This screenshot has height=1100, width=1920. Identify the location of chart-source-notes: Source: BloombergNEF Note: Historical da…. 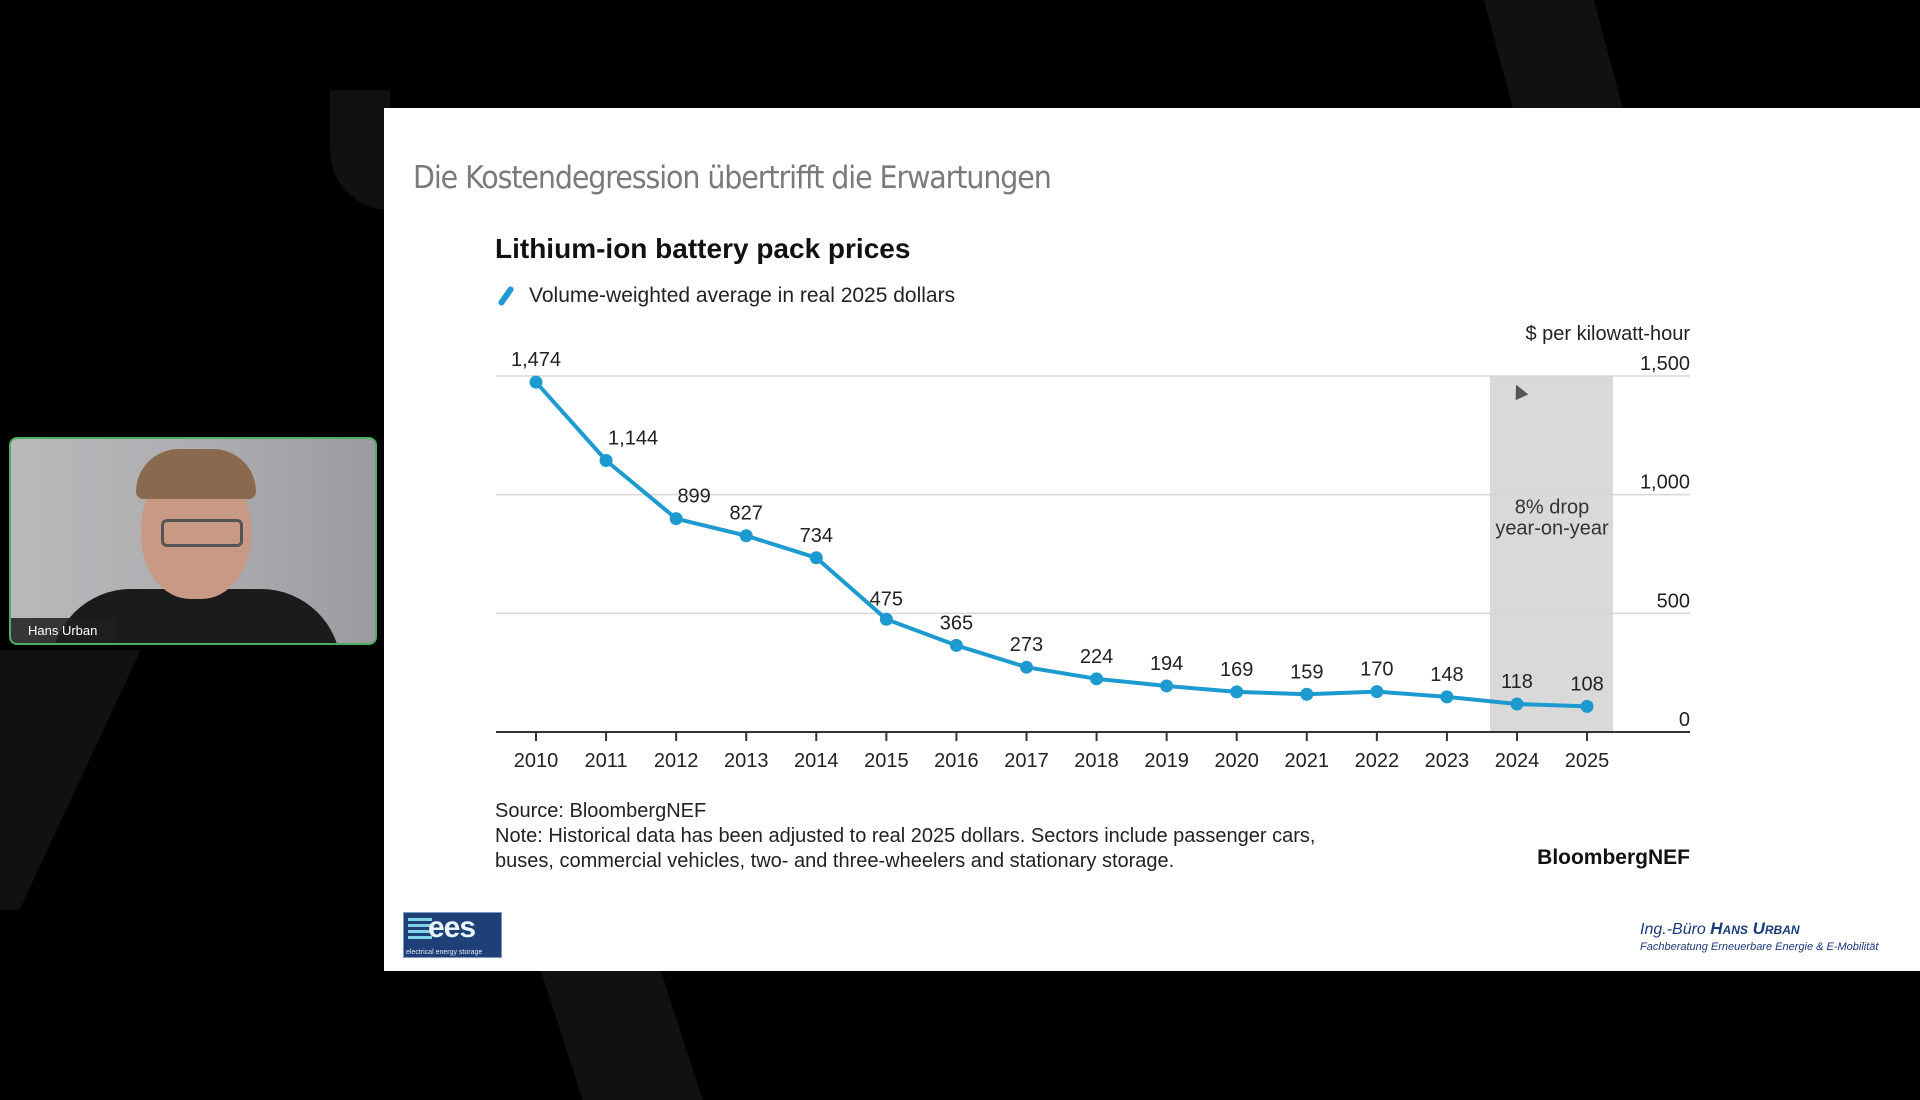
(905, 836).